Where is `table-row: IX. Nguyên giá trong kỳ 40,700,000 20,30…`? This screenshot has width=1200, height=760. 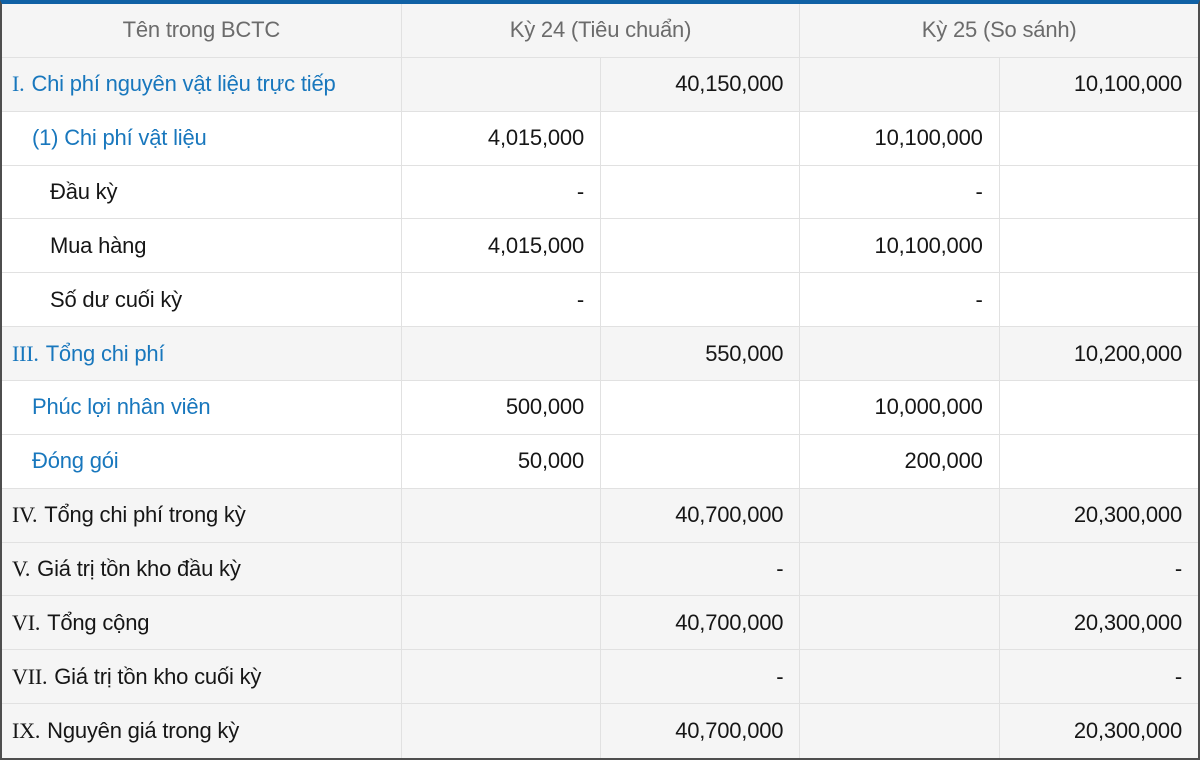
table-row: IX. Nguyên giá trong kỳ 40,700,000 20,30… is located at coordinates (600, 731).